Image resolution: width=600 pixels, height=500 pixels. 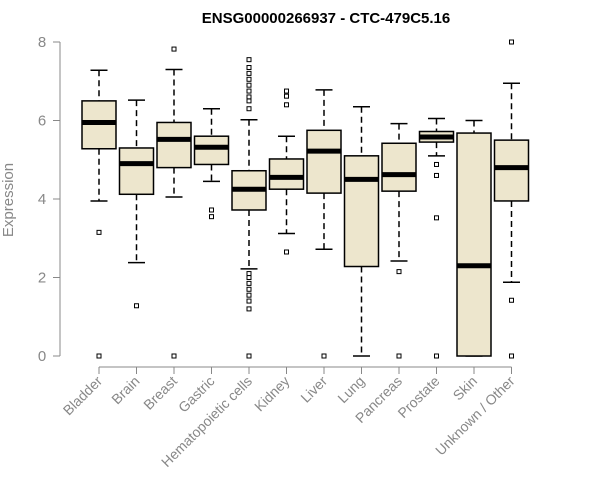 What do you see at coordinates (42, 121) in the screenshot?
I see `y-tick-label: 6` at bounding box center [42, 121].